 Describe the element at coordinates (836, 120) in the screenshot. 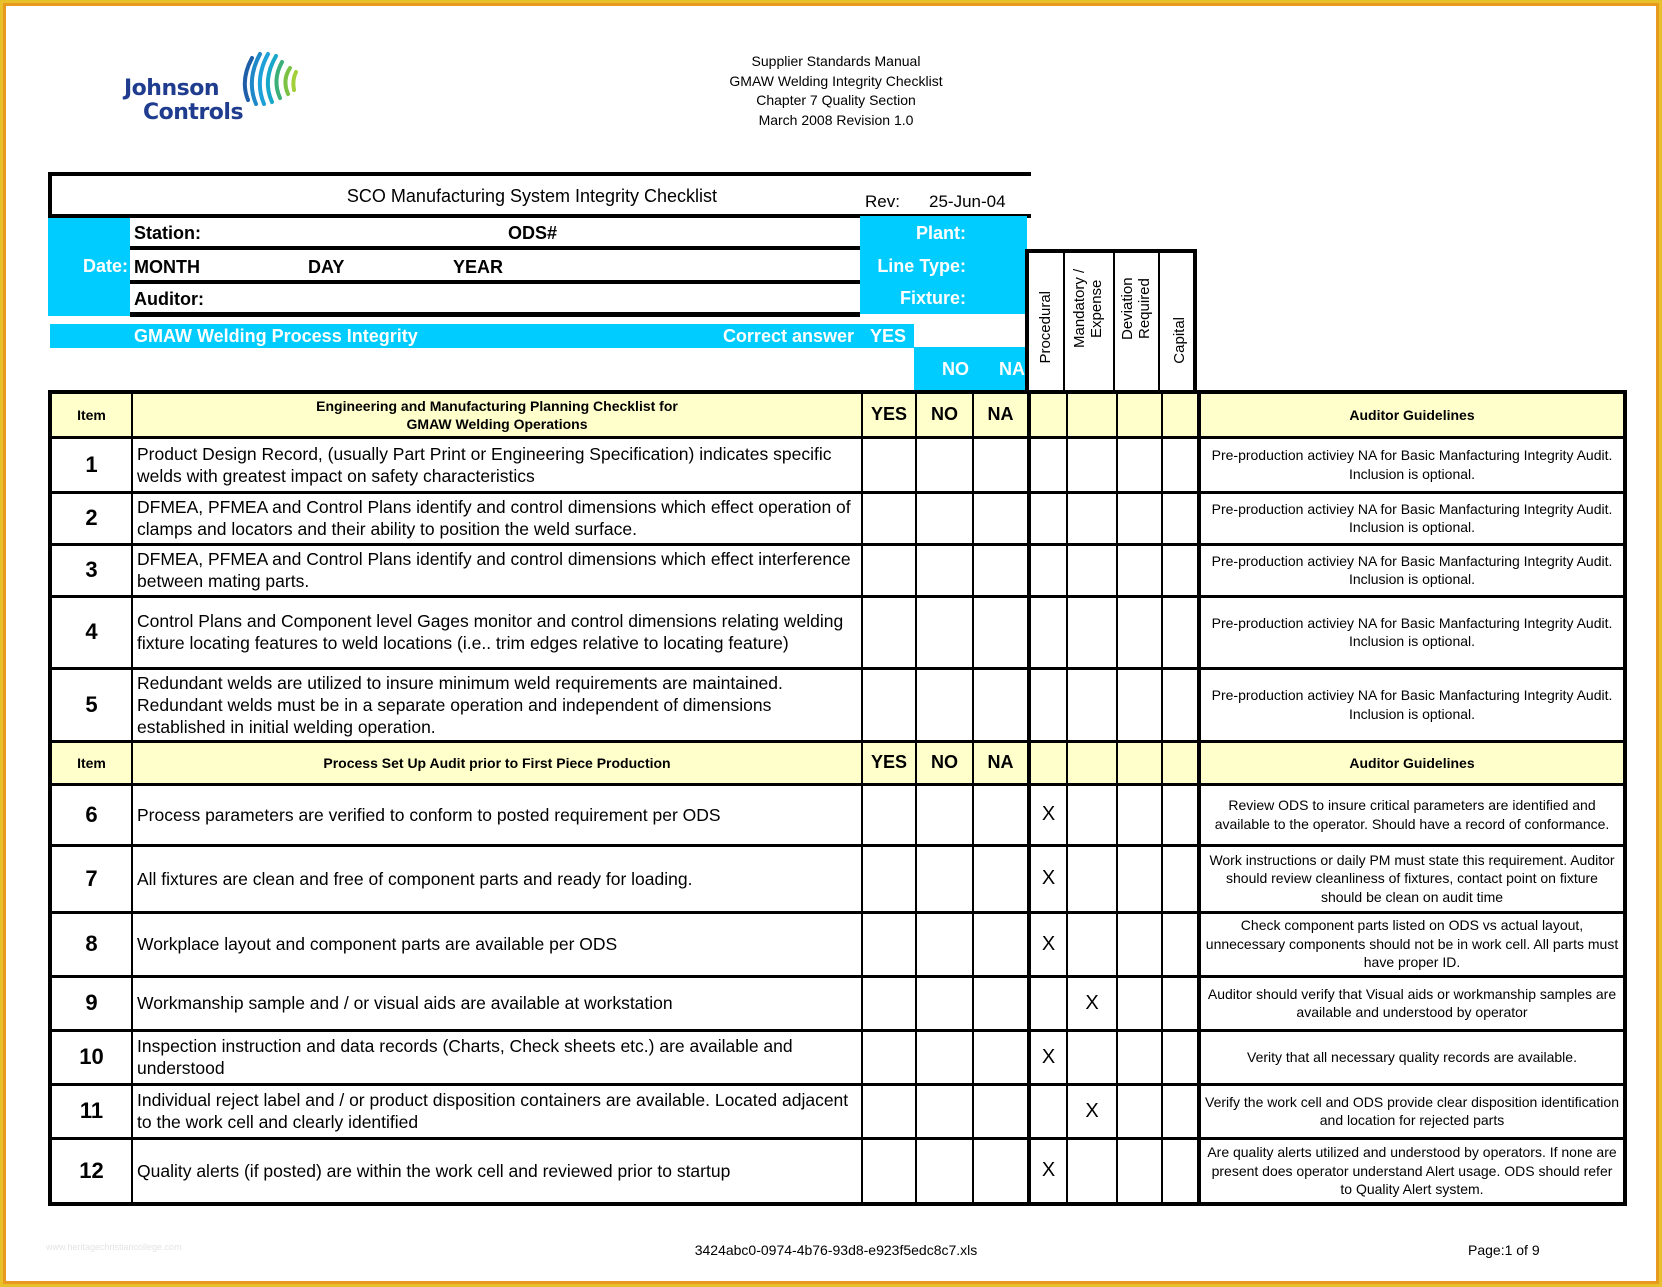

I see `doc-header-line: March 2008 Revision 1.0` at that location.